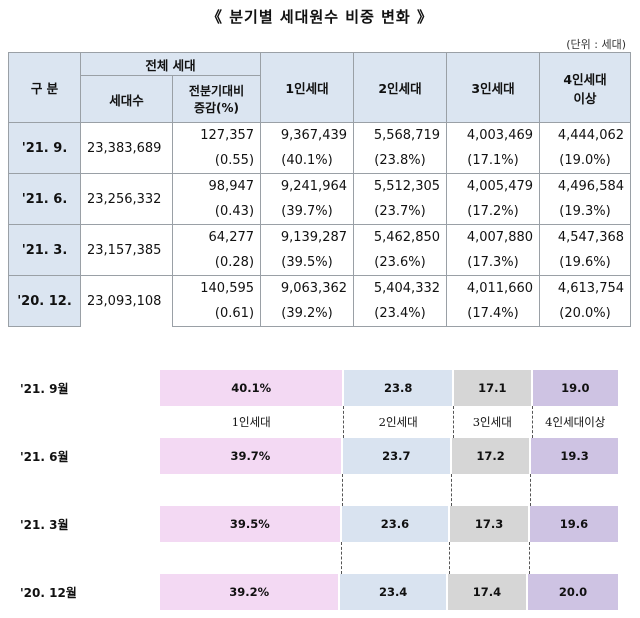 This screenshot has height=618, width=640. What do you see at coordinates (126, 99) in the screenshot?
I see `header-households: 세대수` at bounding box center [126, 99].